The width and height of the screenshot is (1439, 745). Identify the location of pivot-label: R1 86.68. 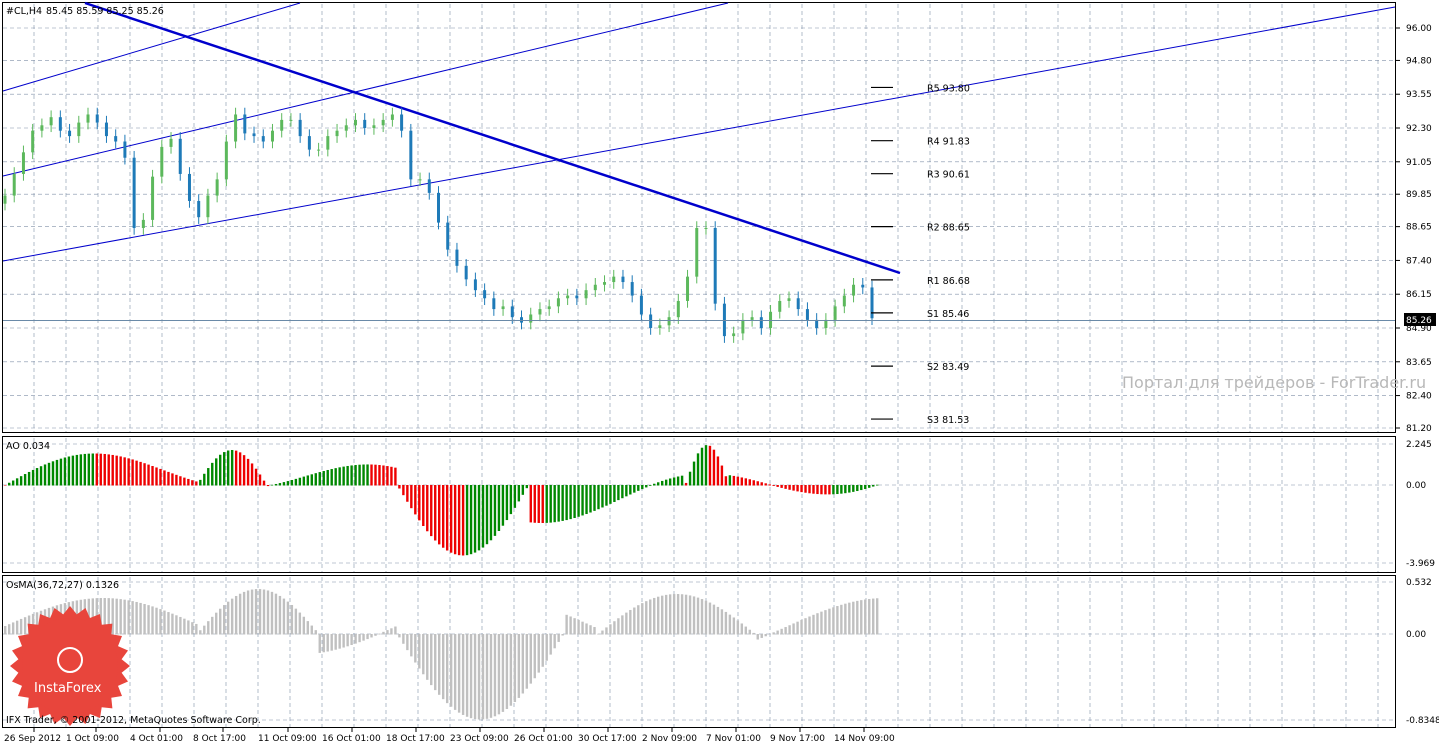
(948, 281).